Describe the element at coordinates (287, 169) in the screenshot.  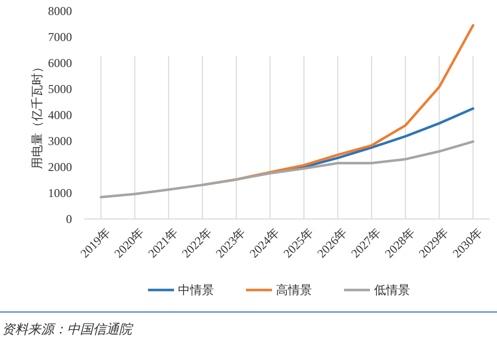
I see `line-series` at that location.